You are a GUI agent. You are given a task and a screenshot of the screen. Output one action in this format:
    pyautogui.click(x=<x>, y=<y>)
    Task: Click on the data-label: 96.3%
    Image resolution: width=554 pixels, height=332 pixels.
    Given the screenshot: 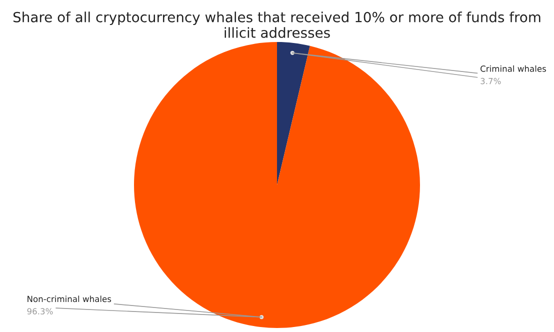 What is the action you would take?
    pyautogui.click(x=40, y=311)
    